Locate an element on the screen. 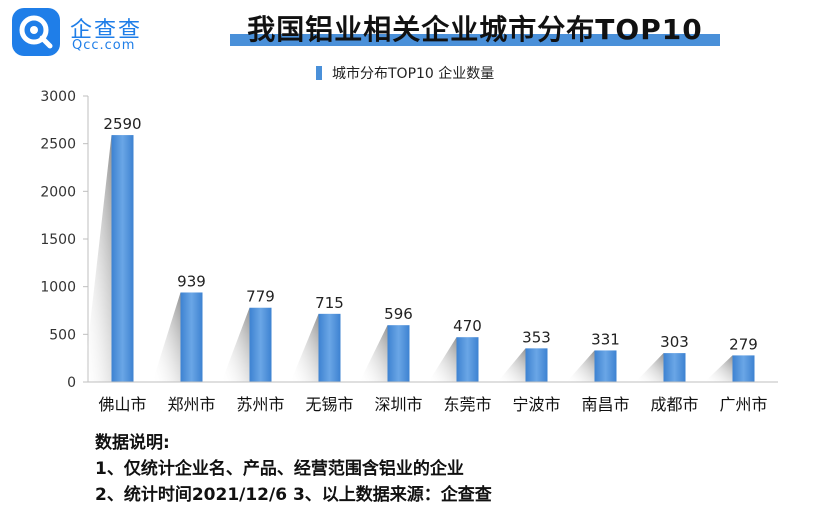 The image size is (822, 518). y-tick-label: 2500 is located at coordinates (58, 145).